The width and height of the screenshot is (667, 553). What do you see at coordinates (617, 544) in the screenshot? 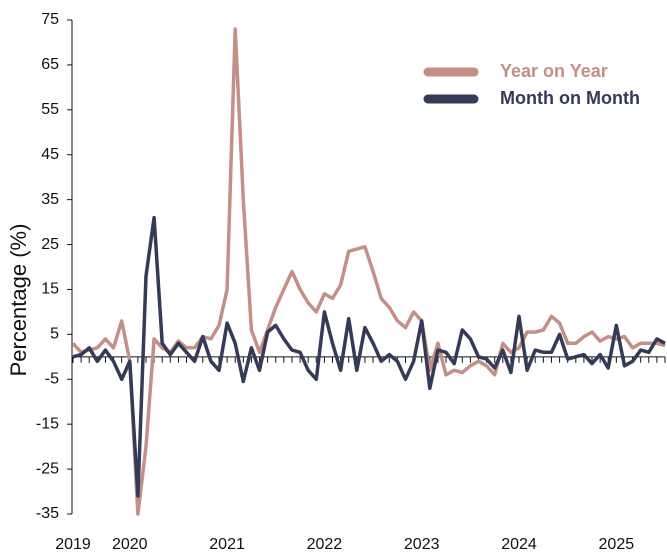
I see `x-tick-label: 2025` at bounding box center [617, 544].